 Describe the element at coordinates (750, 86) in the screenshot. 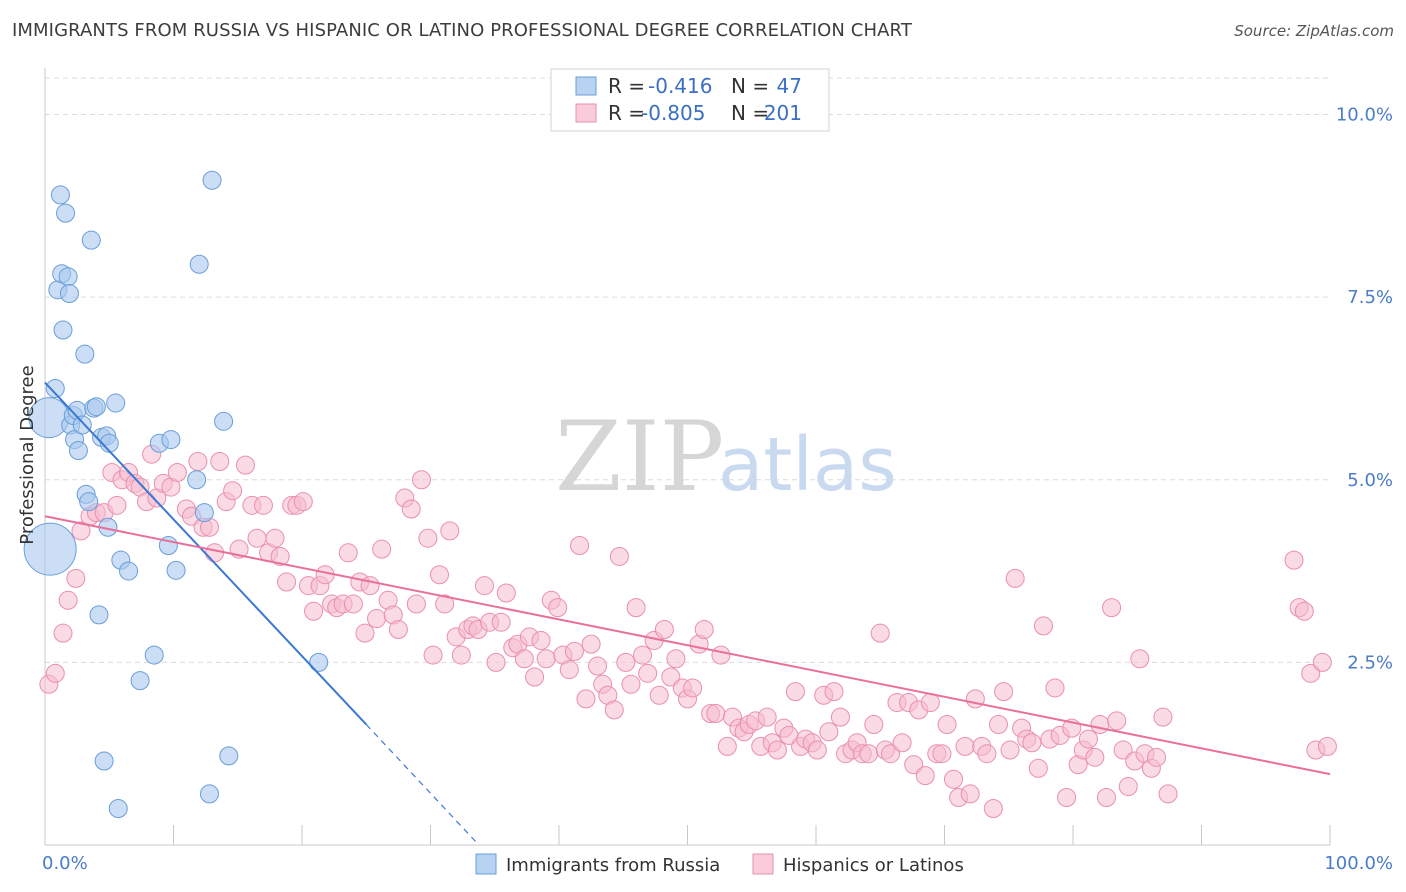

I see `legend-n-label-1: N =` at that location.